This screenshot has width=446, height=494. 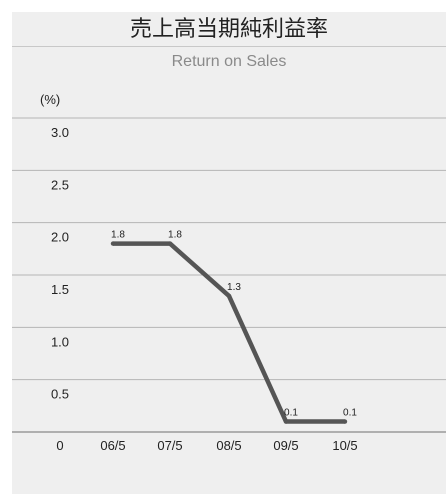 I want to click on x-tick-label: 10/5, so click(x=344, y=445).